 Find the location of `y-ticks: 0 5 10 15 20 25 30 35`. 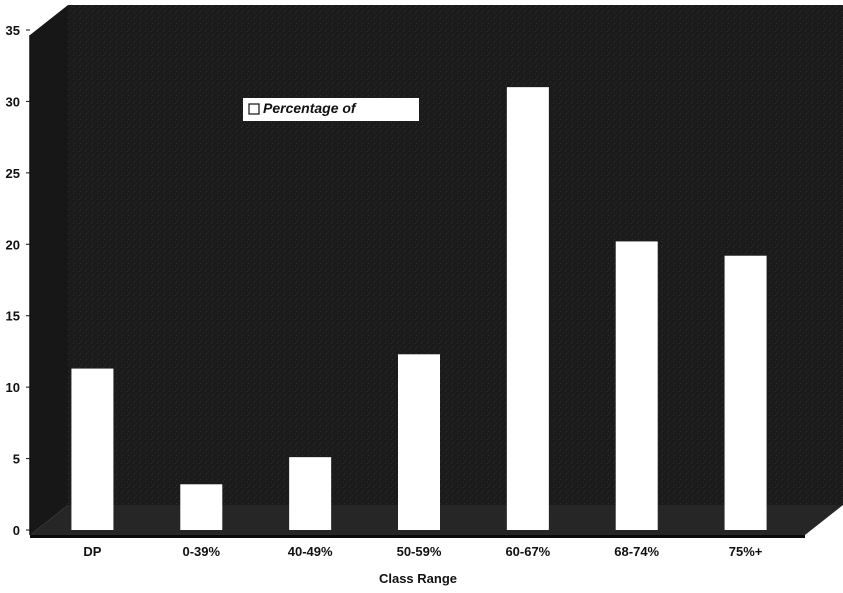

y-ticks: 0 5 10 15 20 25 30 35 is located at coordinates (18, 280).